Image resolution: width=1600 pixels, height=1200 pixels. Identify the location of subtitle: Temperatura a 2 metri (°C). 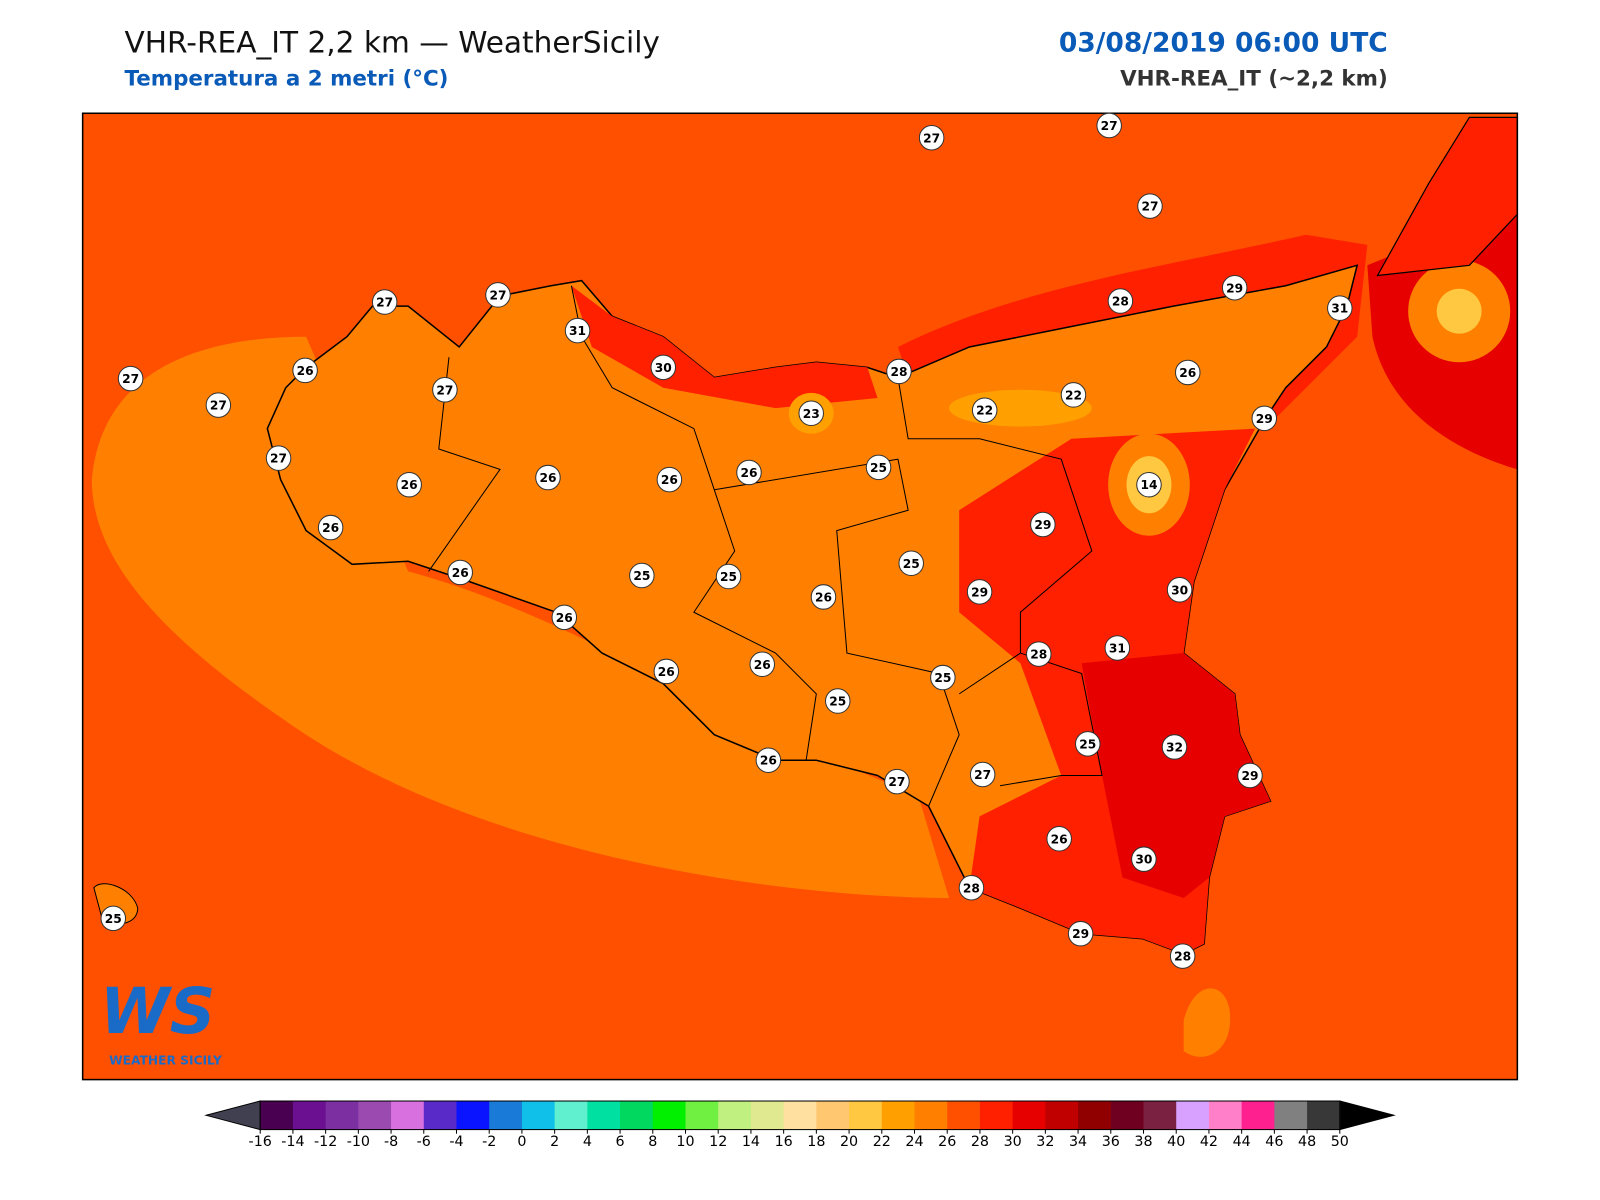
(286, 79).